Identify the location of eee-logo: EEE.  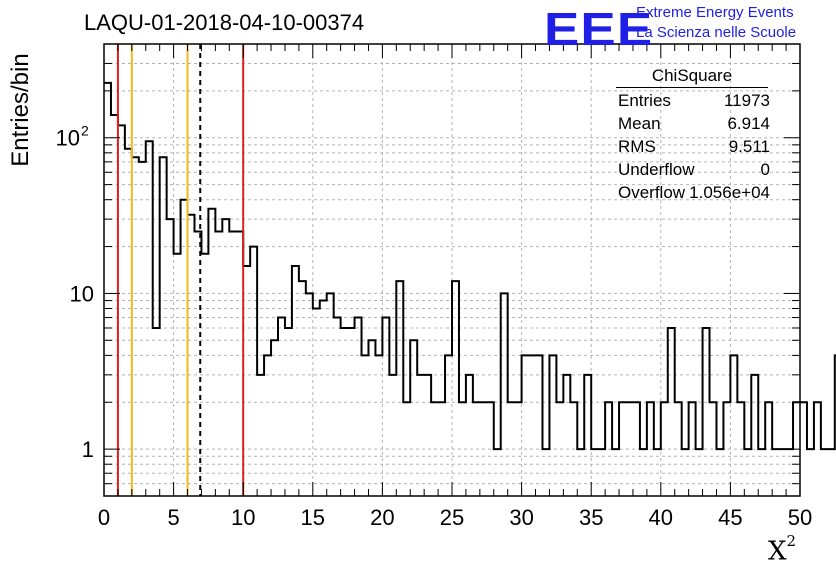
(599, 29).